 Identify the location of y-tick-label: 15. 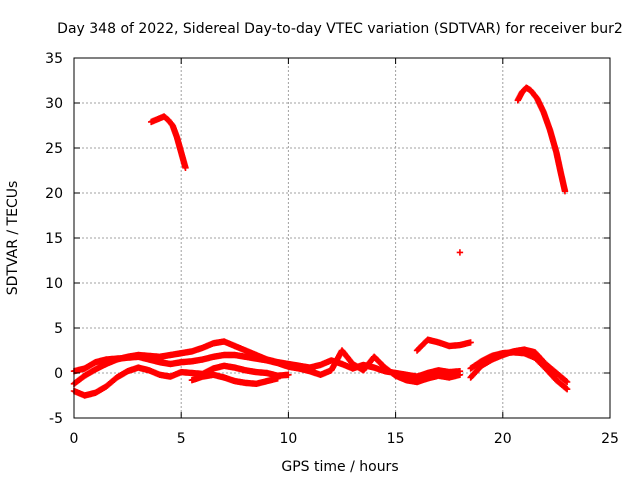
(54, 239).